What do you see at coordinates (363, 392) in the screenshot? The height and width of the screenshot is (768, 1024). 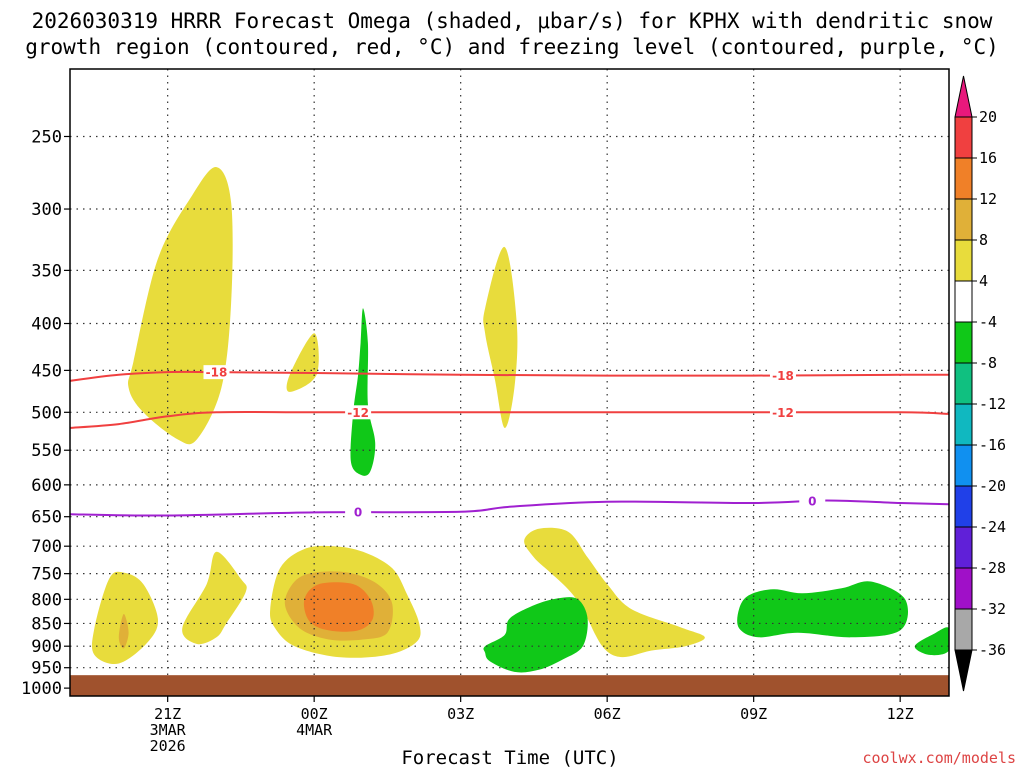 I see `omega-region-green-column-00z` at bounding box center [363, 392].